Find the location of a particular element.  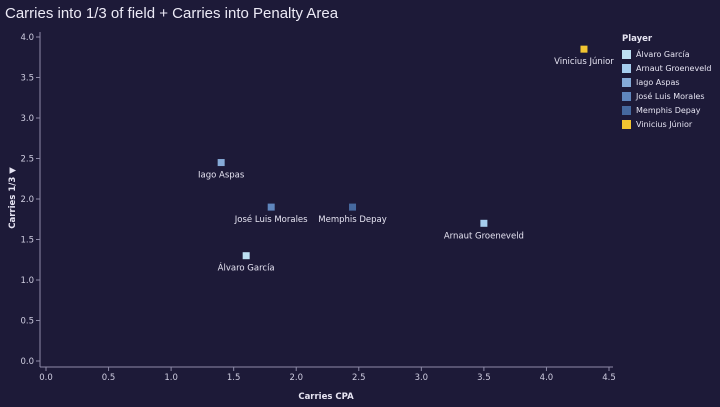

legend-label: José Luis Morales is located at coordinates (670, 96).